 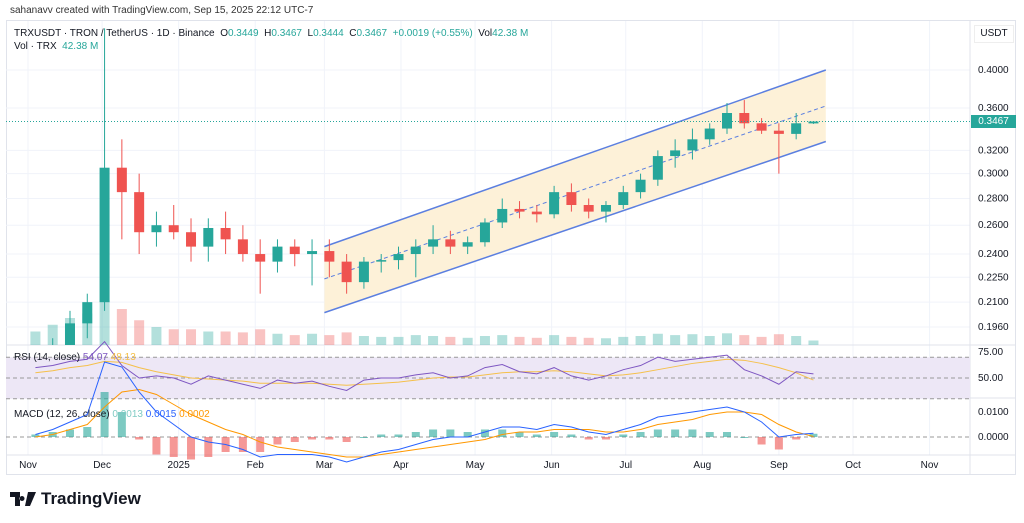 What do you see at coordinates (325, 465) in the screenshot?
I see `time-tick-label: Mar` at bounding box center [325, 465].